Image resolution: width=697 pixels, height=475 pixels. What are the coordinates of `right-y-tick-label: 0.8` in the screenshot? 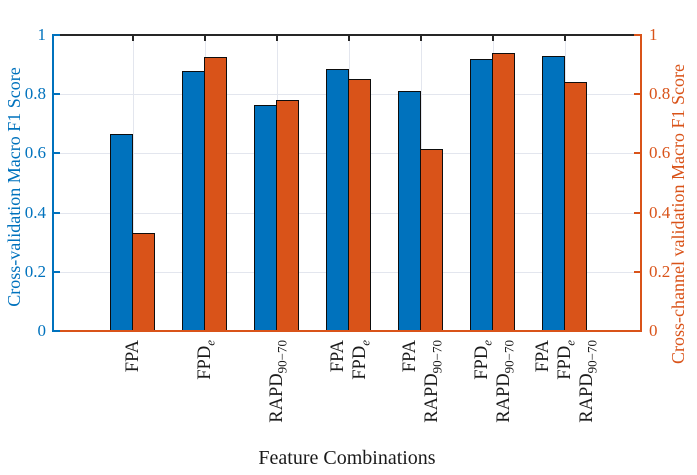 It's located at (660, 93).